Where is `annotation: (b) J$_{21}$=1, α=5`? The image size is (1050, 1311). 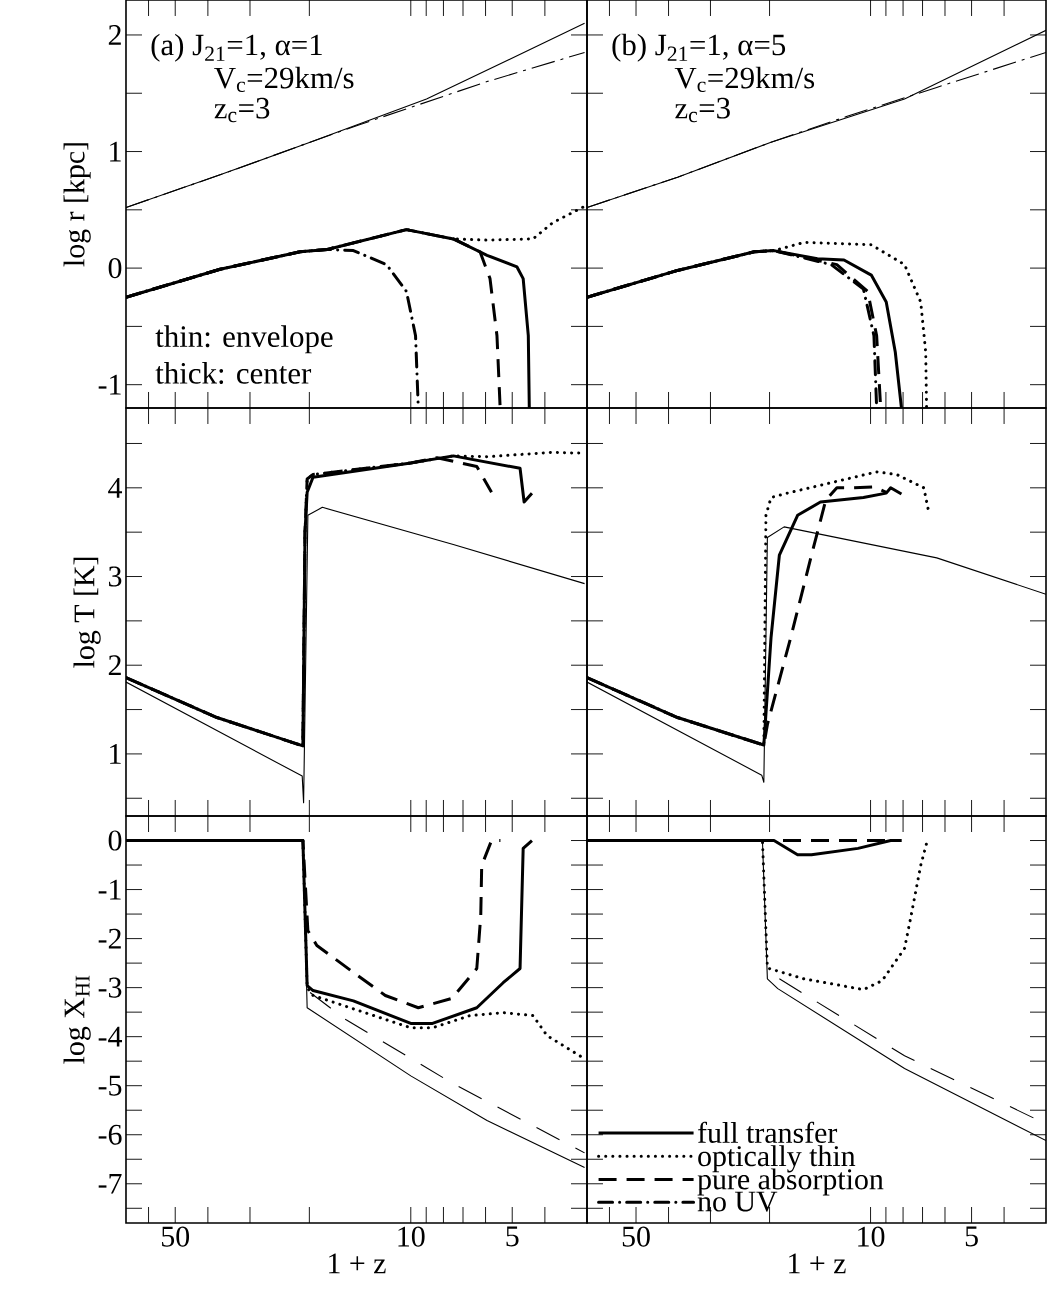 annotation: (b) J$_{21}$=1, α=5 is located at coordinates (699, 47).